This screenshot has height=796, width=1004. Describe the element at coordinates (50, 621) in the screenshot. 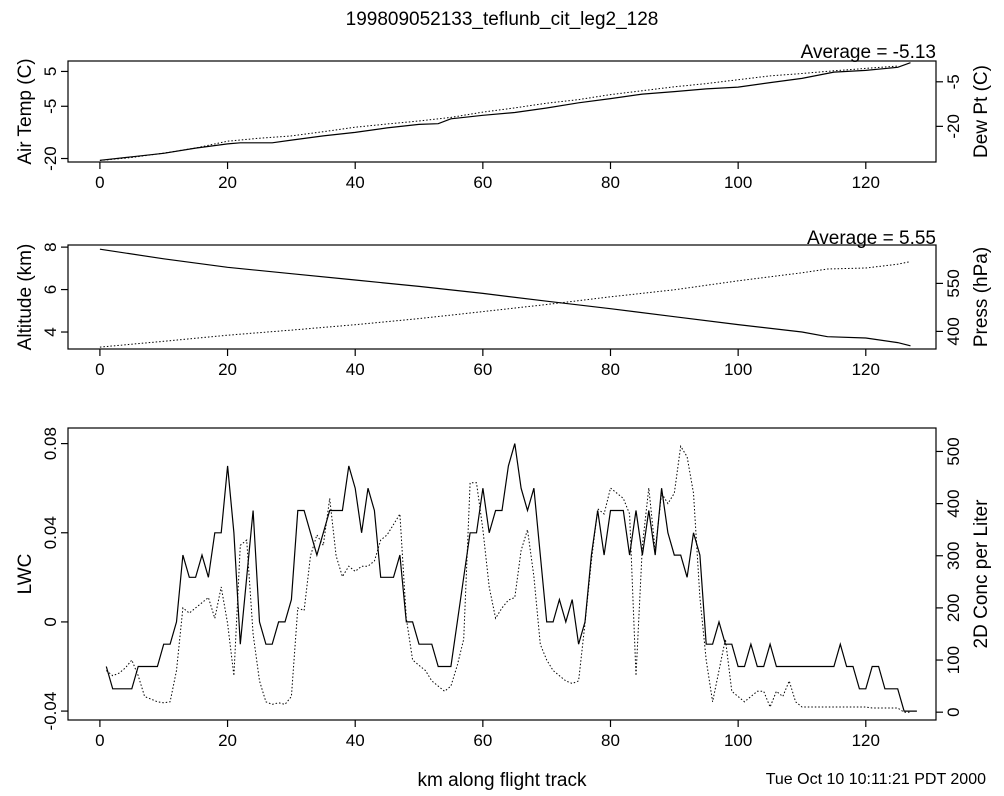

I see `left-tick-label: 0` at that location.